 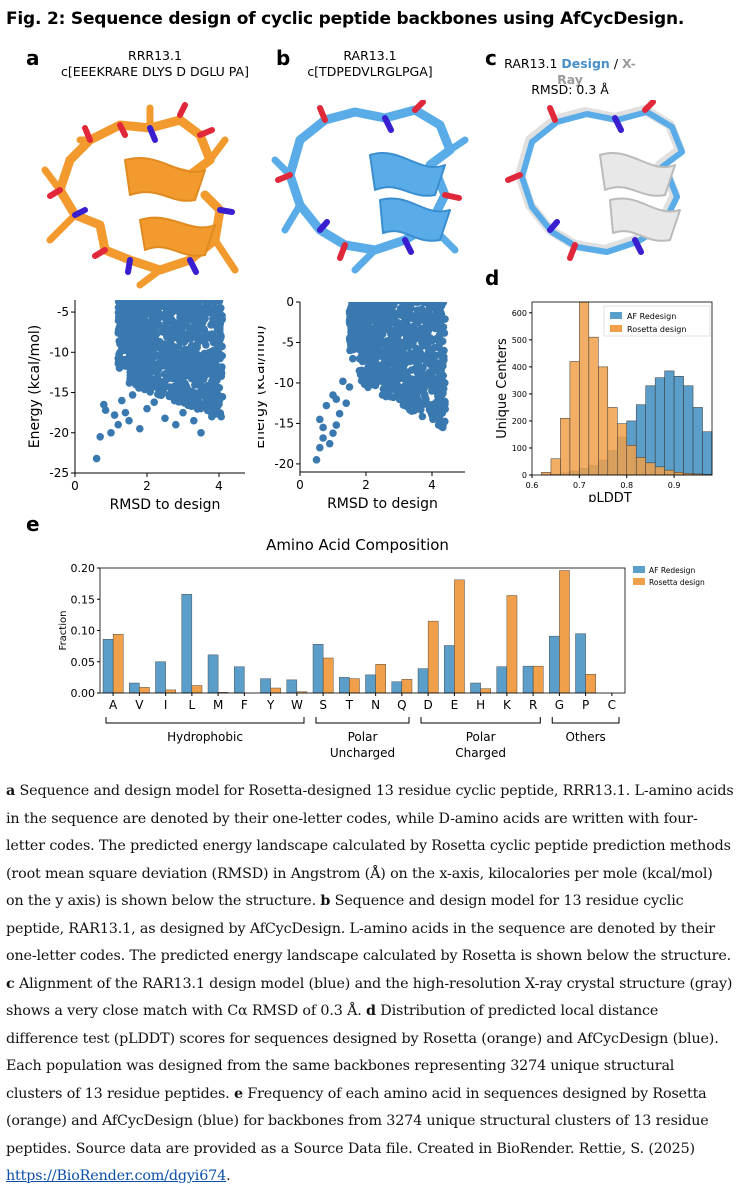 I want to click on panel-label-e: e, so click(x=33, y=524).